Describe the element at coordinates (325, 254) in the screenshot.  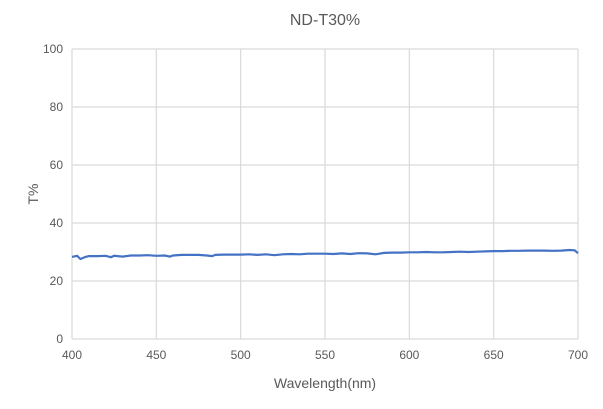
I see `series-line` at that location.